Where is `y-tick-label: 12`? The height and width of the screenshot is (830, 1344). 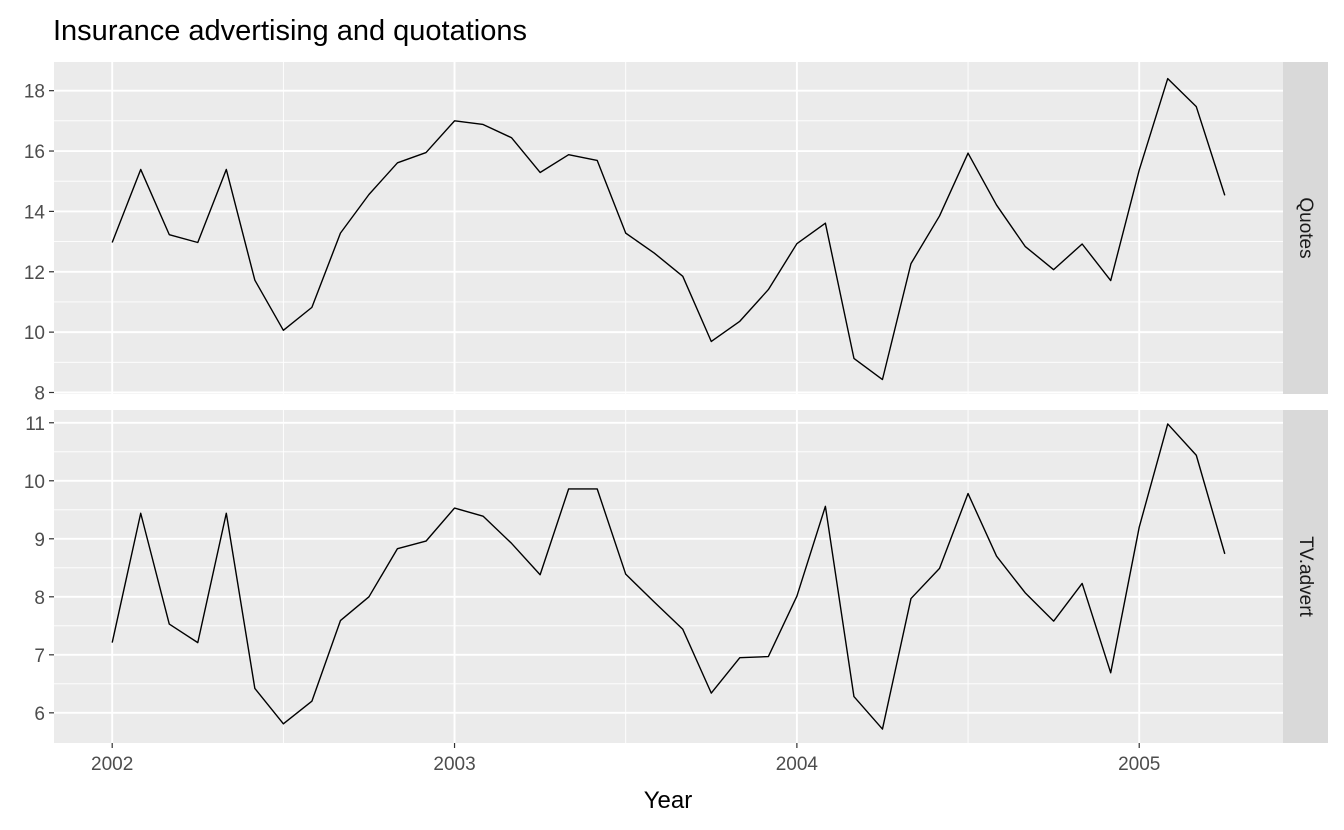
y-tick-label: 12 is located at coordinates (34, 273).